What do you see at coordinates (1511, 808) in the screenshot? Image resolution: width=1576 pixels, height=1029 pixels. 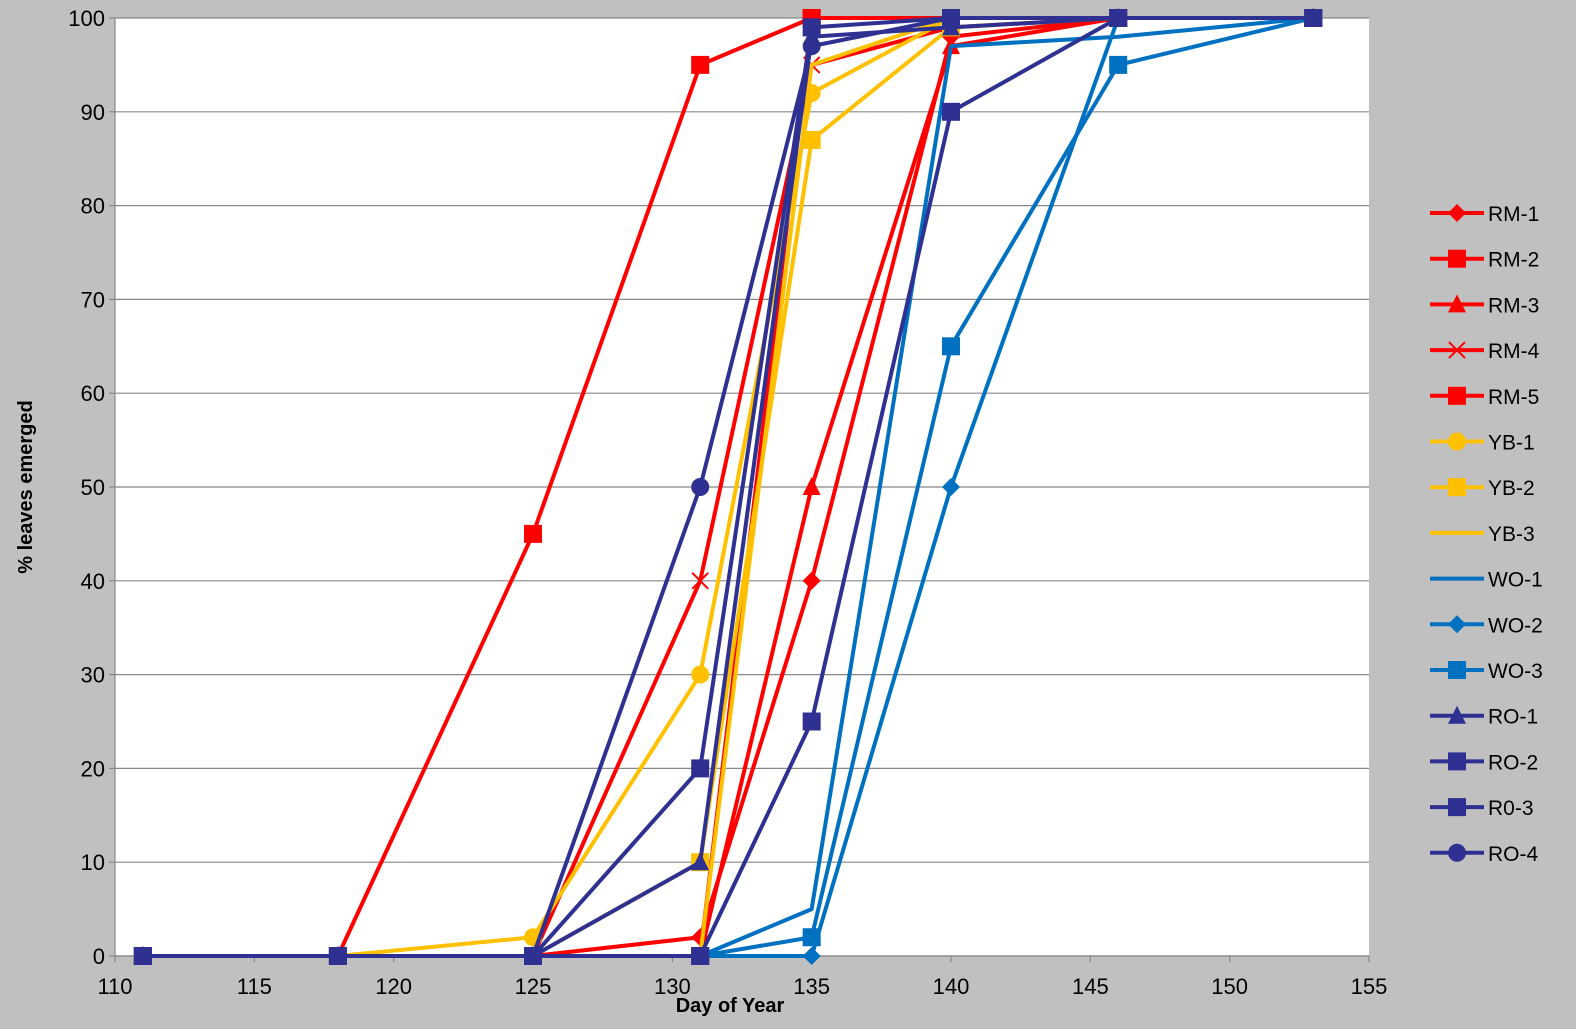 I see `legend-label: R0-3` at bounding box center [1511, 808].